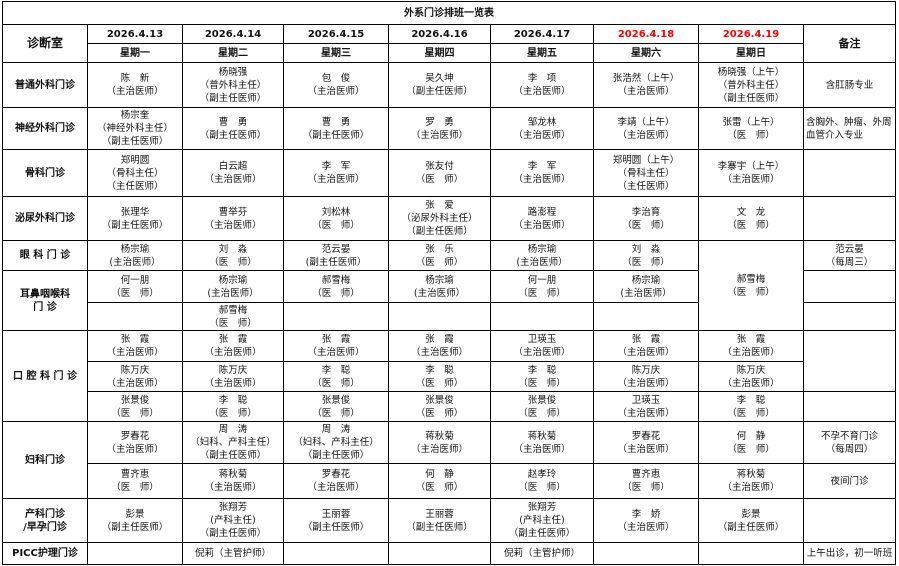 This screenshot has width=899, height=566. What do you see at coordinates (542, 34) in the screenshot?
I see `date-header: 2026.4.17` at bounding box center [542, 34].